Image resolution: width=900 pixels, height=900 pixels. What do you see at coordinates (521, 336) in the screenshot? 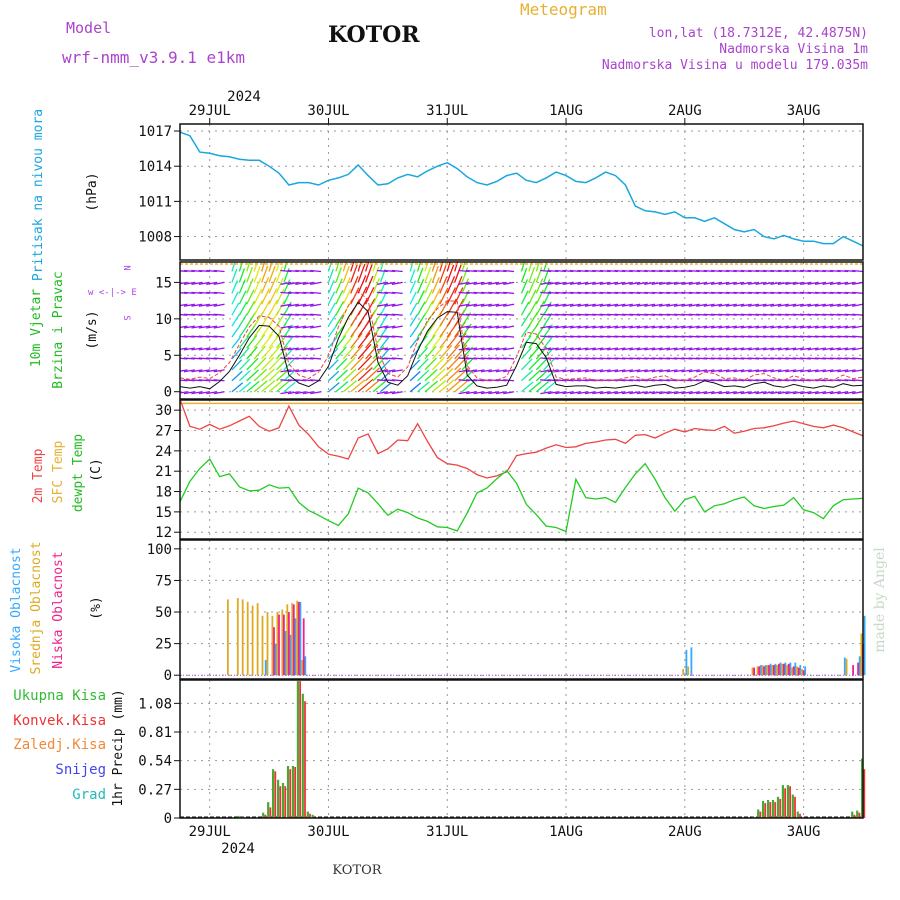
I see `wind-gust-line` at bounding box center [521, 336].